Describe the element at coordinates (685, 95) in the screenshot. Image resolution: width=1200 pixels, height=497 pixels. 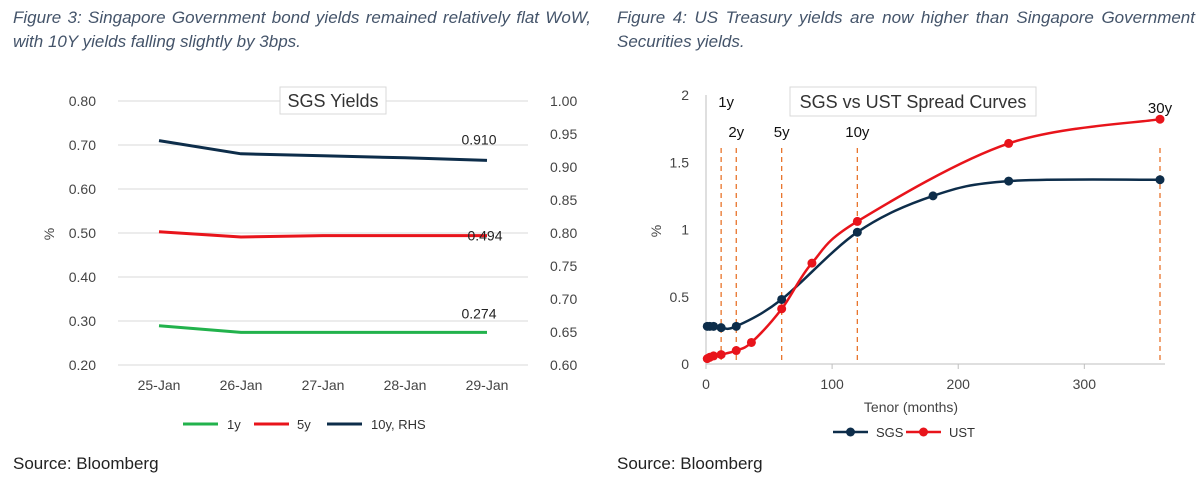
I see `y-tick-label: 2` at that location.